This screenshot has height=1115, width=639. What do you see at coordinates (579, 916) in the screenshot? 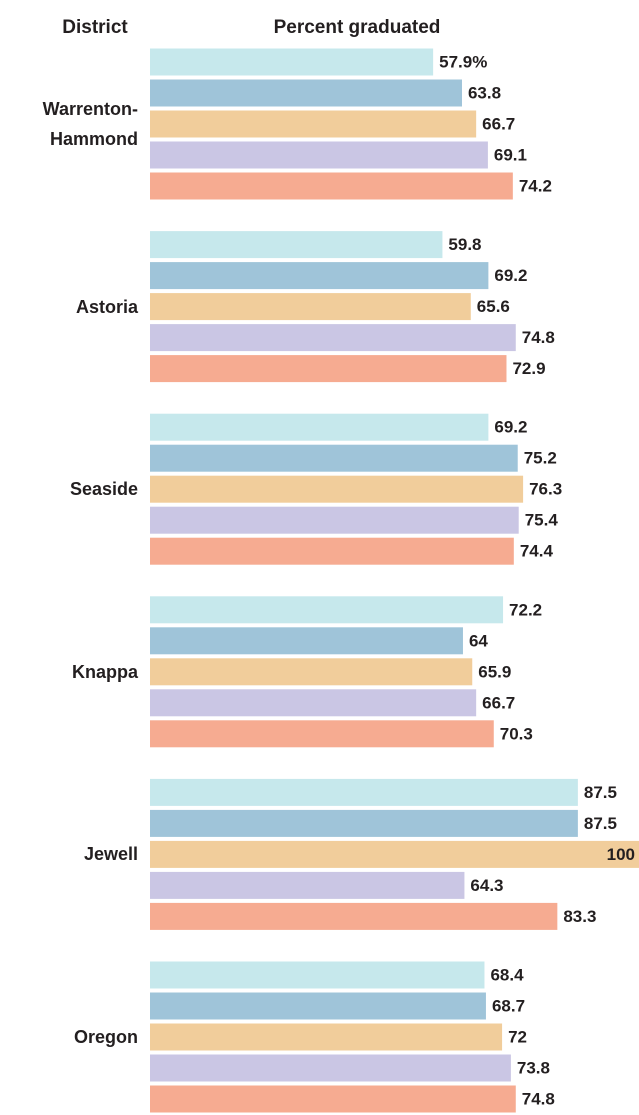
I see `value-label: 83.3` at bounding box center [579, 916].